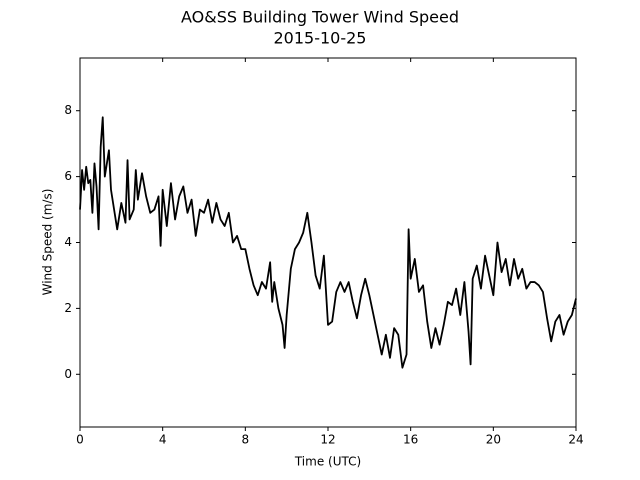 The height and width of the screenshot is (480, 640). What do you see at coordinates (68, 242) in the screenshot?
I see `y-tick-label: 4` at bounding box center [68, 242].